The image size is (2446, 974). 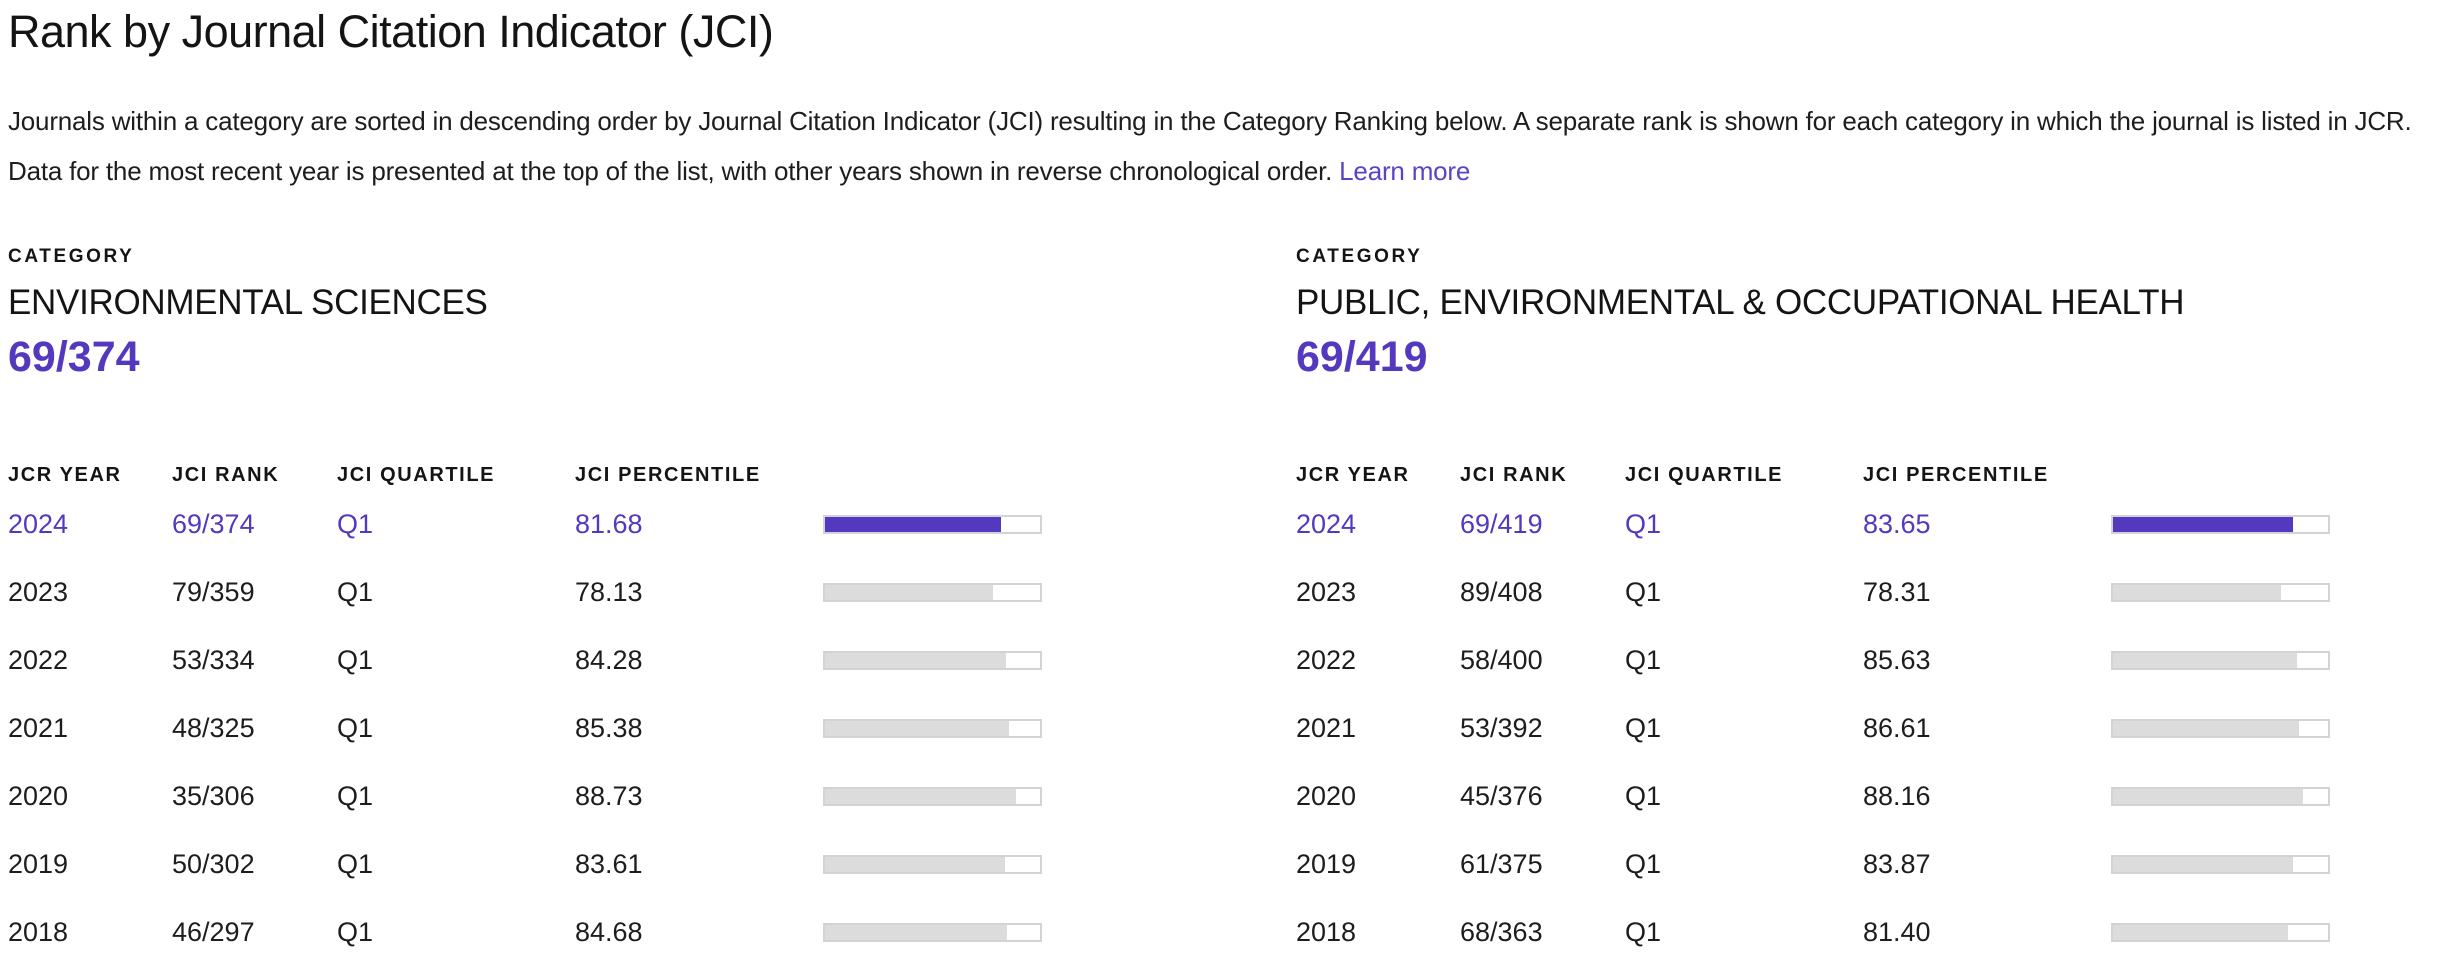 I want to click on jci-rank-value: 46/297, so click(x=213, y=931).